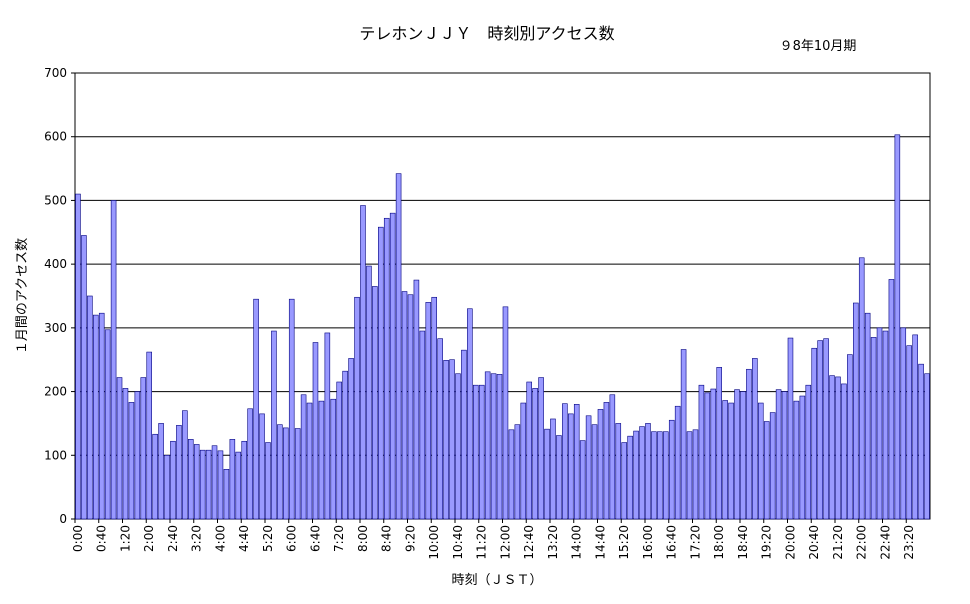 This screenshot has width=970, height=604. What do you see at coordinates (434, 542) in the screenshot?
I see `x-tick-label: 10:00` at bounding box center [434, 542].